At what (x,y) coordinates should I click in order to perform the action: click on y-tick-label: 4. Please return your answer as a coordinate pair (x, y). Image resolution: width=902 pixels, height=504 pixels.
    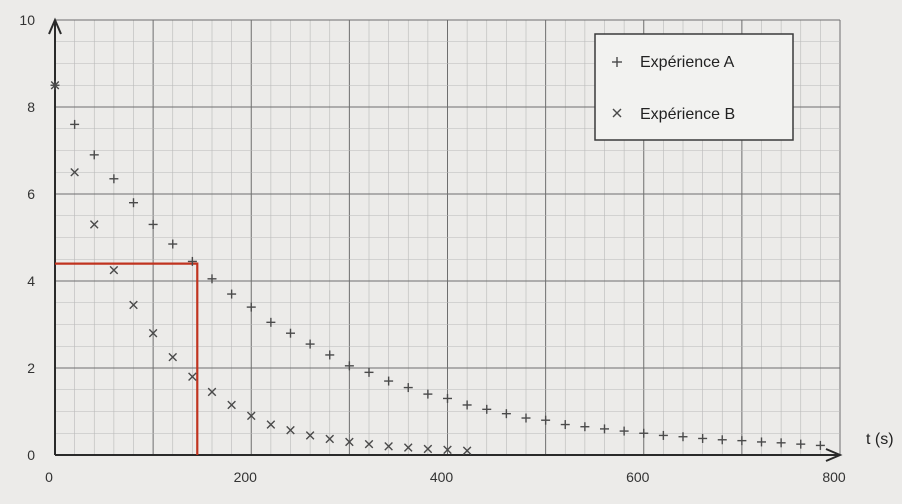
    Looking at the image, I should click on (31, 281).